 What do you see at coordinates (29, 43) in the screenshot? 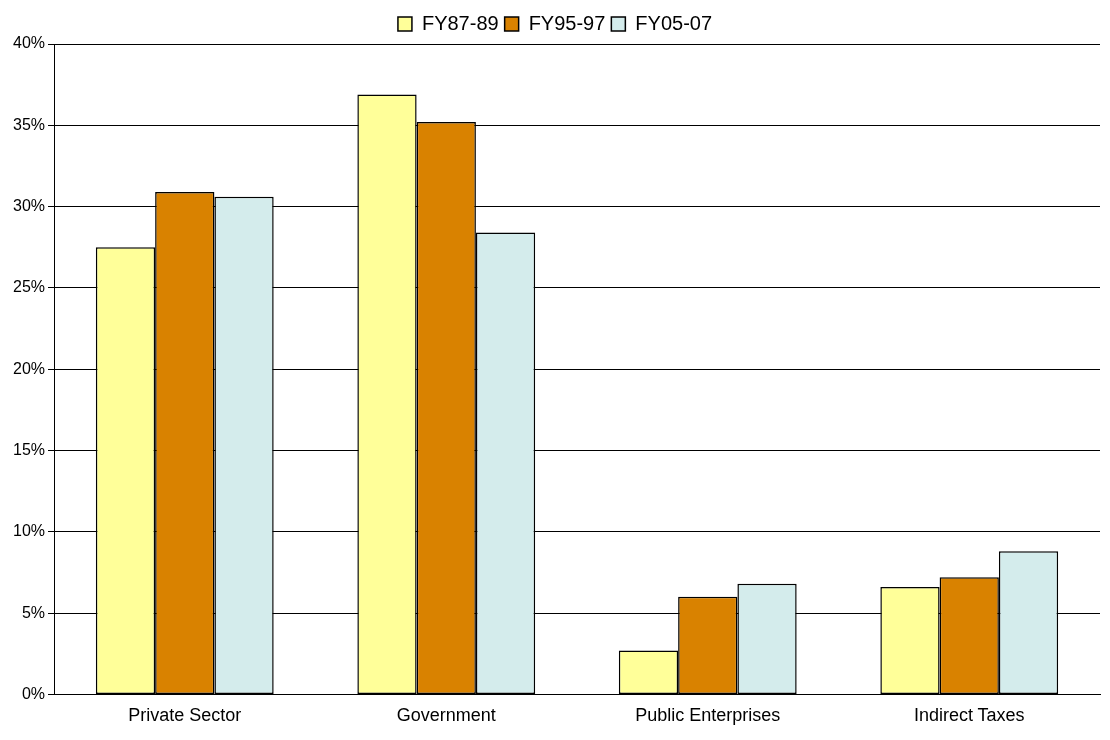
I see `y-tick-label: 40%` at bounding box center [29, 43].